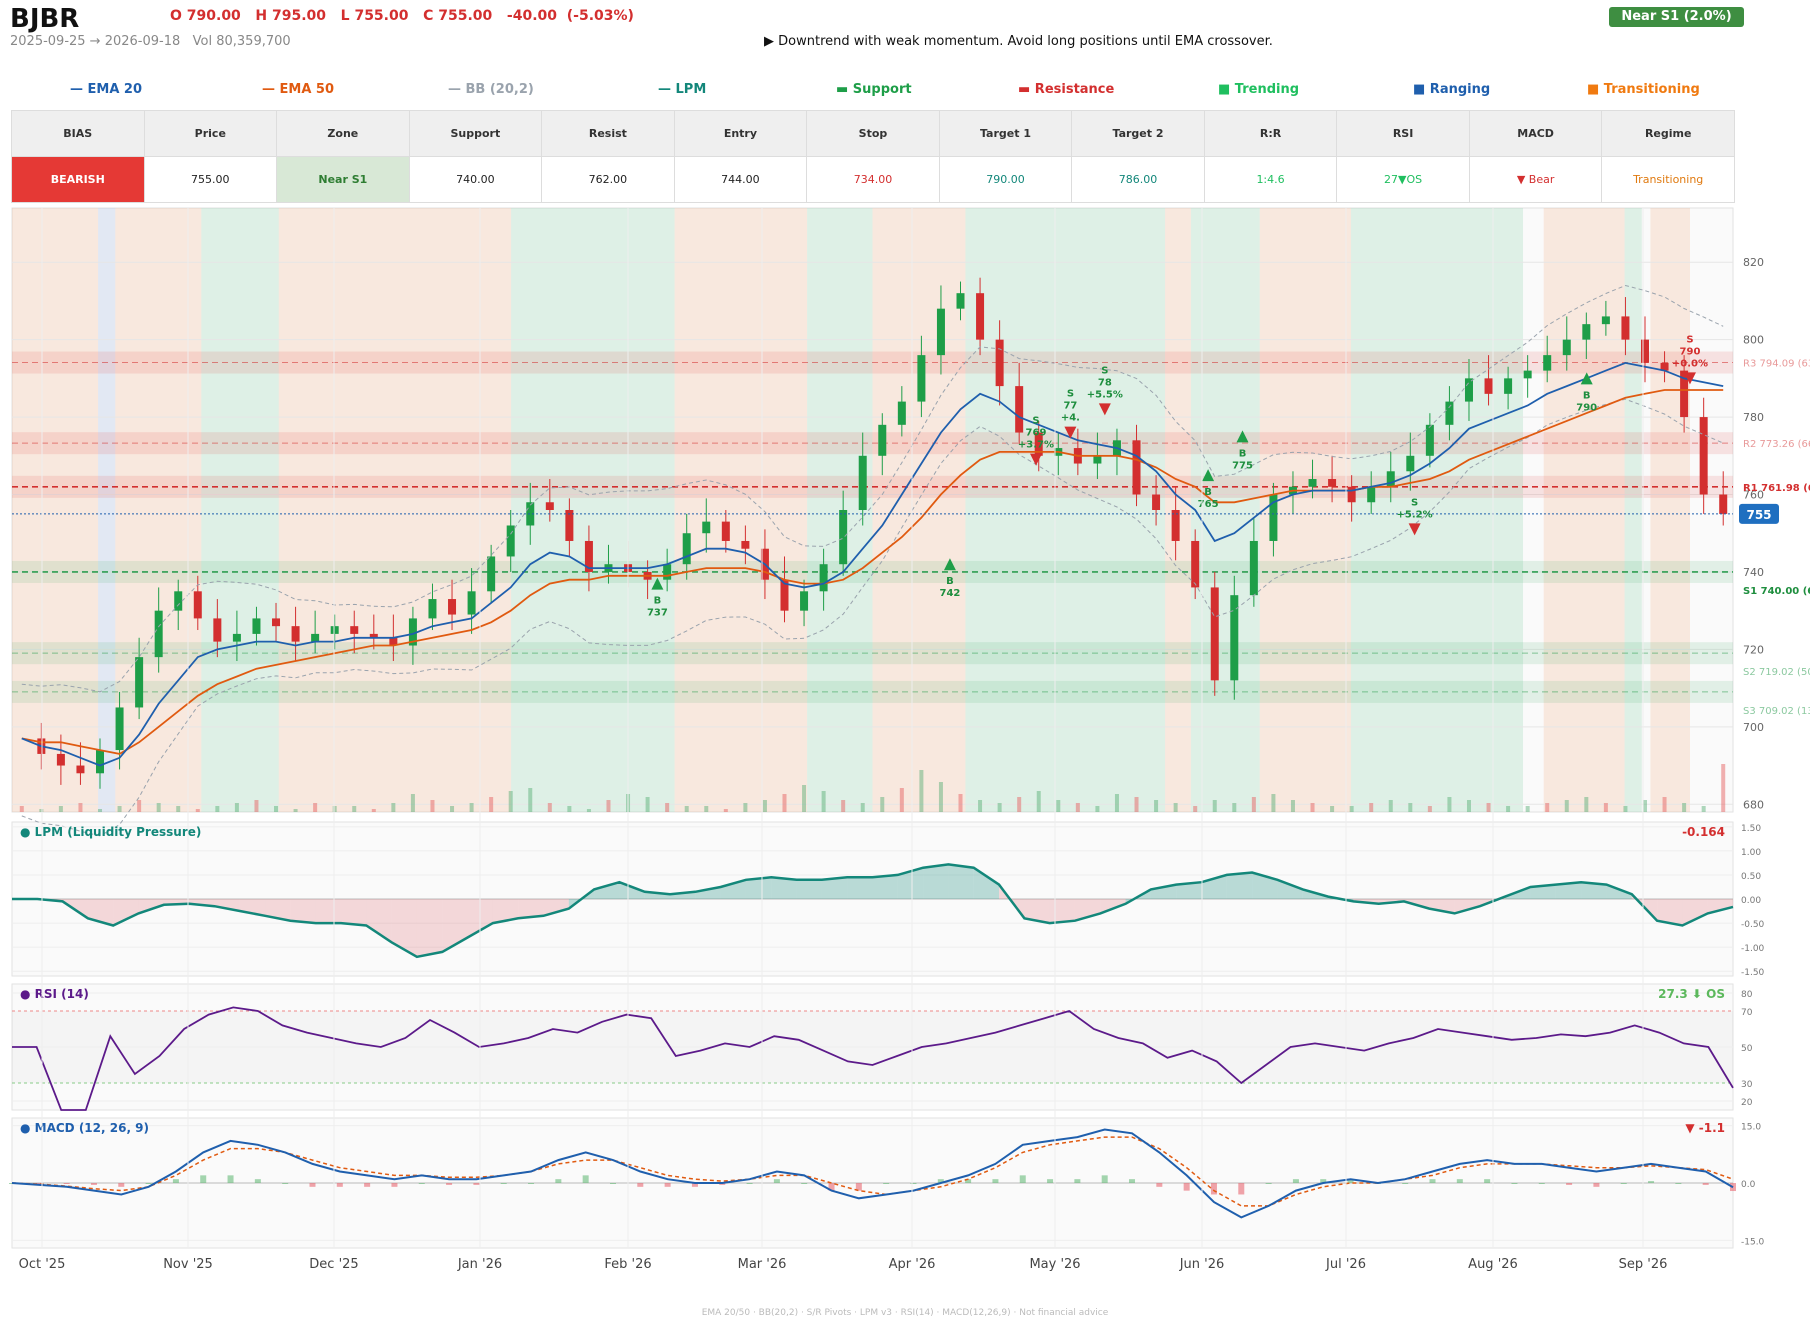 This screenshot has height=1330, width=1810. What do you see at coordinates (298, 89) in the screenshot?
I see `legend-ema50: — EMA 50` at bounding box center [298, 89].